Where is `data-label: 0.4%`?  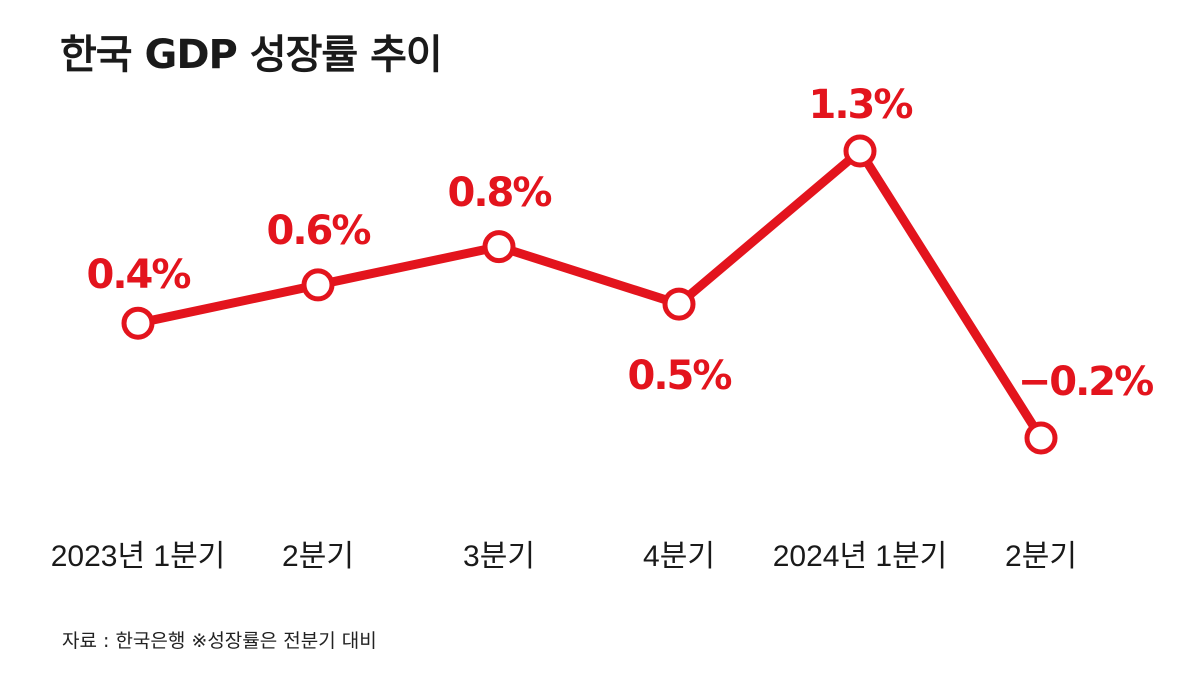
data-label: 0.4% is located at coordinates (139, 275).